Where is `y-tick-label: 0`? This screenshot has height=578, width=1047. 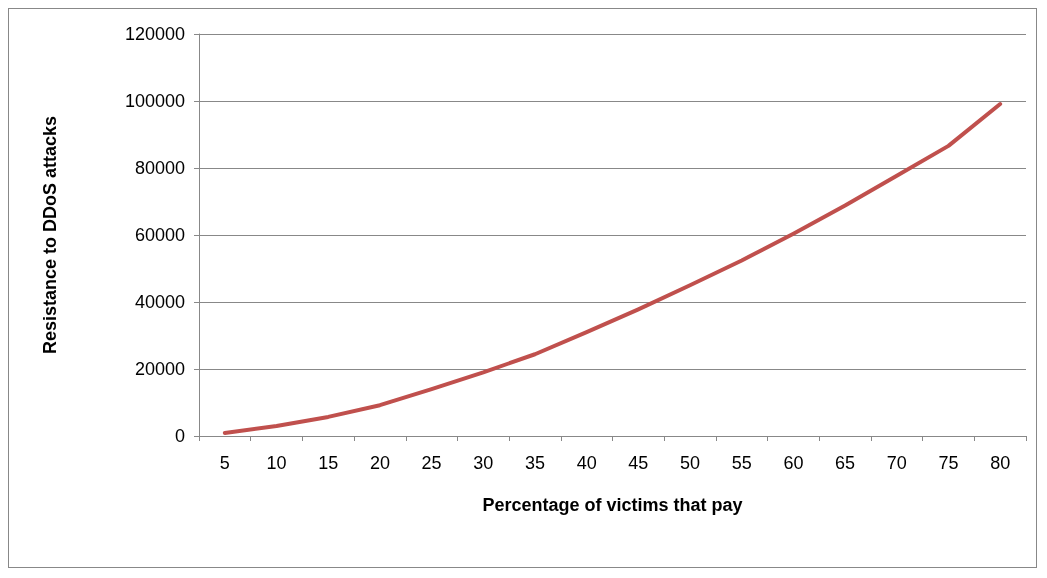
y-tick-label: 0 is located at coordinates (179, 436).